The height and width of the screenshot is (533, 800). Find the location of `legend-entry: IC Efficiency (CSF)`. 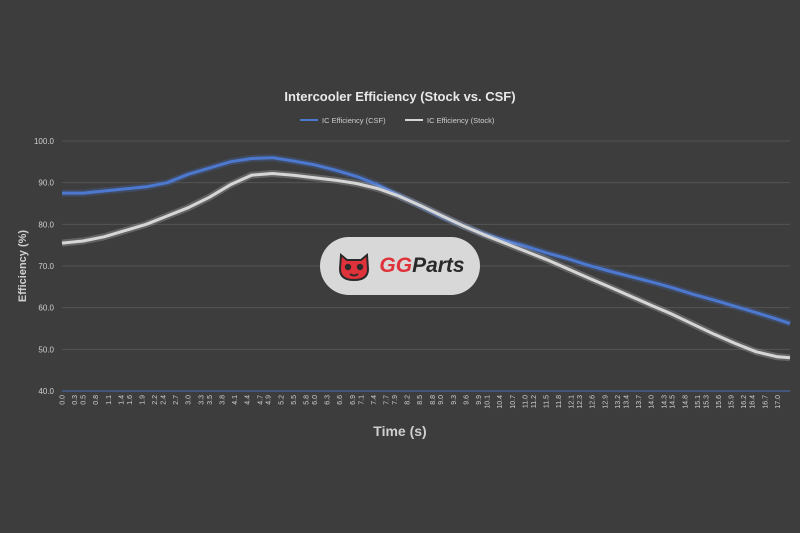

legend-entry: IC Efficiency (CSF) is located at coordinates (354, 120).